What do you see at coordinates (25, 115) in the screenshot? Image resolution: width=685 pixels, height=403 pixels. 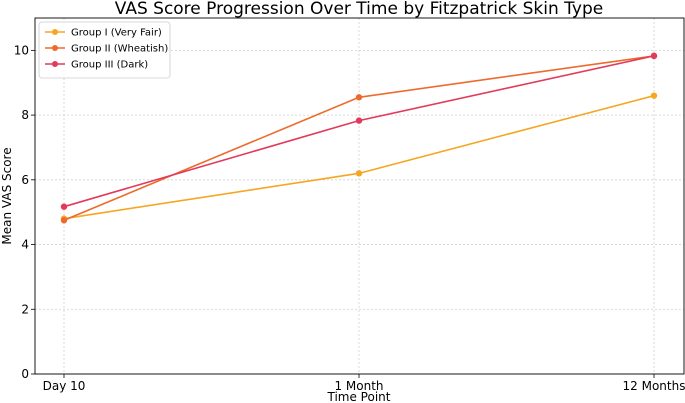 I see `y-tick-label: 8` at bounding box center [25, 115].